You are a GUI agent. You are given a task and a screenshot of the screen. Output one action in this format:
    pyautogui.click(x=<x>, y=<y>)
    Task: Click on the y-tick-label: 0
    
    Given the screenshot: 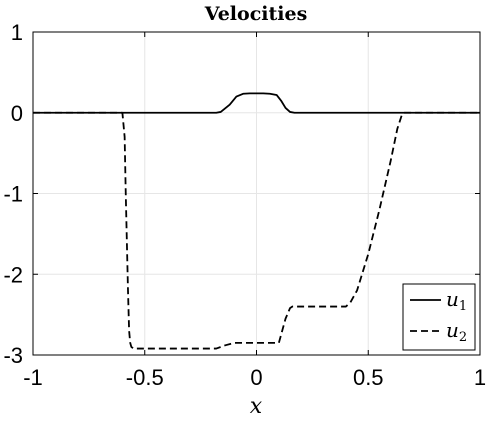 What is the action you would take?
    pyautogui.click(x=17, y=113)
    